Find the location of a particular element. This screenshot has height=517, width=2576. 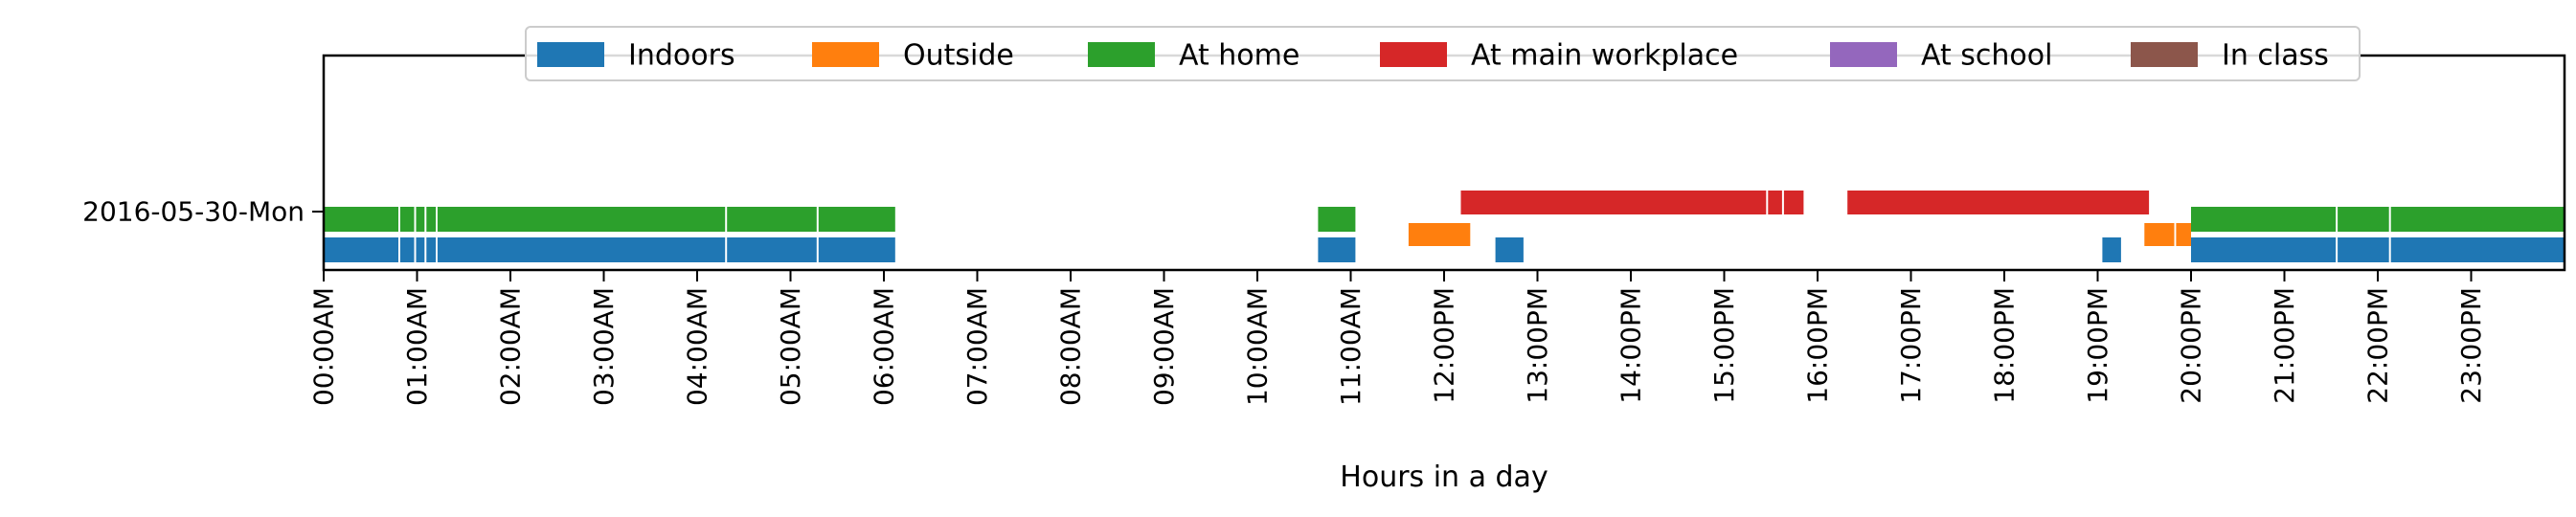

x-tick-label: 12:00PM is located at coordinates (1444, 345).